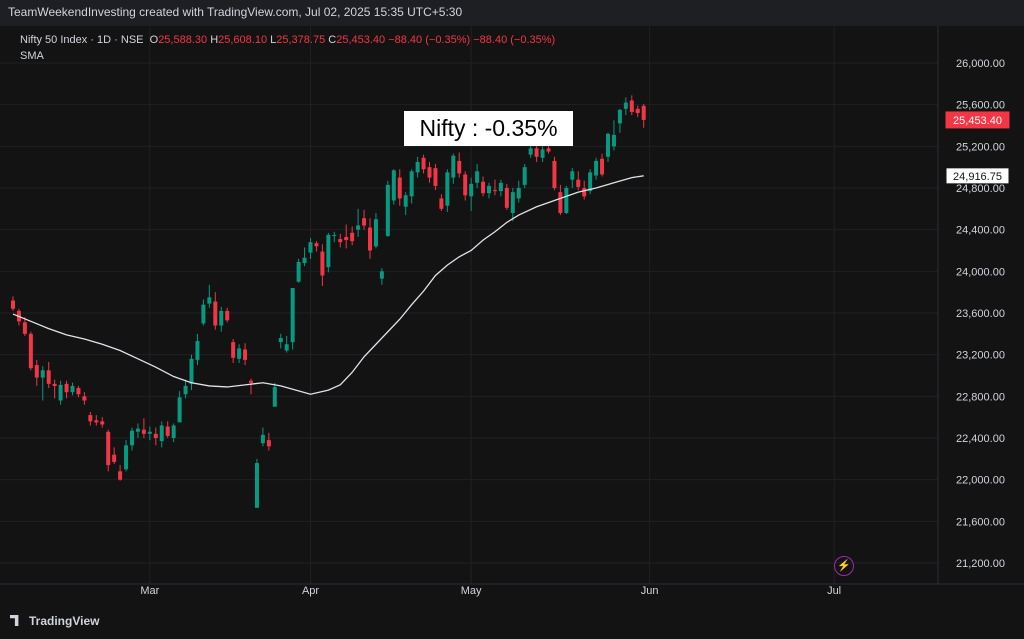  What do you see at coordinates (514, 40) in the screenshot?
I see `change-value-2: −88.40 (−0.35%)` at bounding box center [514, 40].